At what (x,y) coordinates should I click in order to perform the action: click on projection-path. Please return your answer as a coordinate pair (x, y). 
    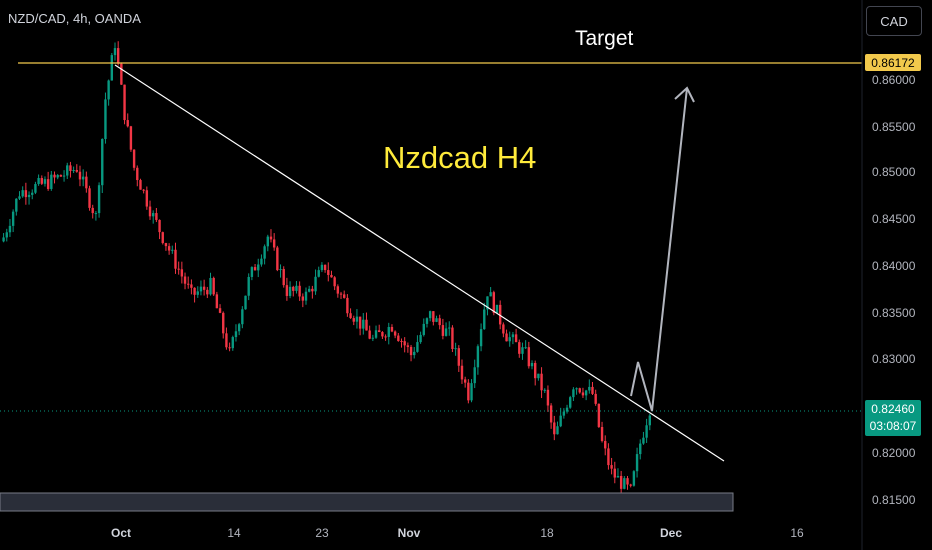
    Looking at the image, I should click on (659, 249).